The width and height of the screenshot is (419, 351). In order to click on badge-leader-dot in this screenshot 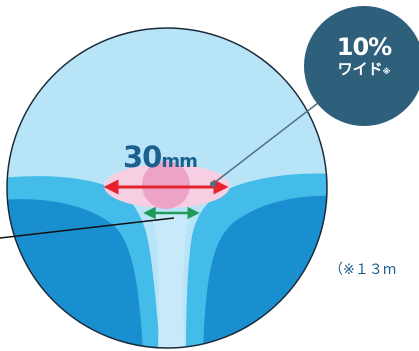, I will do `click(213, 184)`.